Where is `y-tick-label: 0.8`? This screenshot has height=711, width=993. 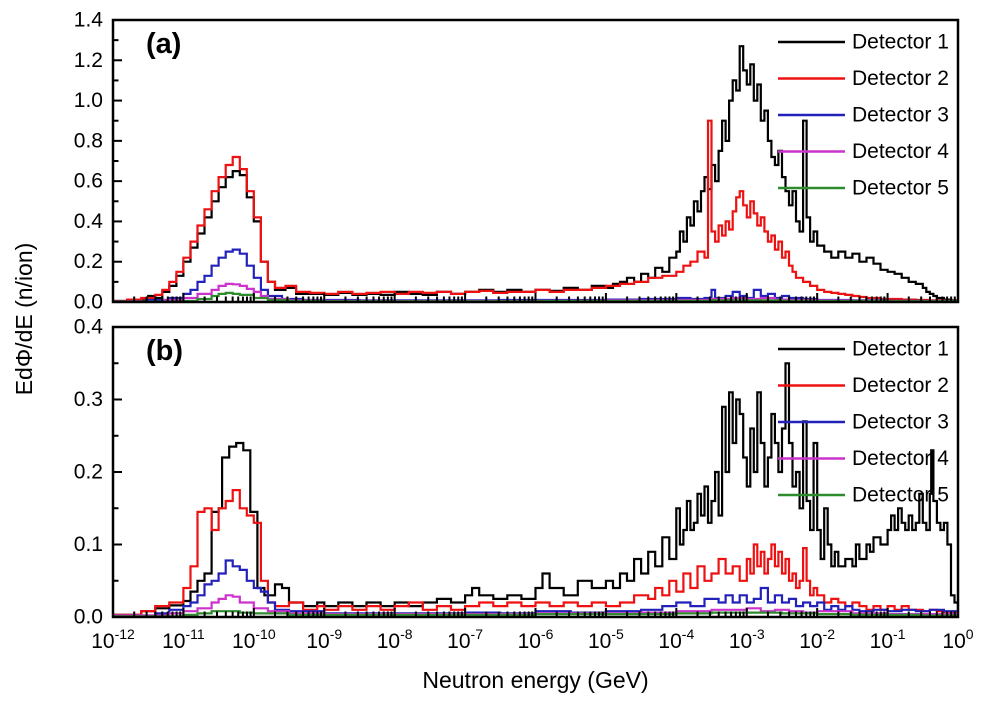 y-tick-label: 0.8 is located at coordinates (88, 140).